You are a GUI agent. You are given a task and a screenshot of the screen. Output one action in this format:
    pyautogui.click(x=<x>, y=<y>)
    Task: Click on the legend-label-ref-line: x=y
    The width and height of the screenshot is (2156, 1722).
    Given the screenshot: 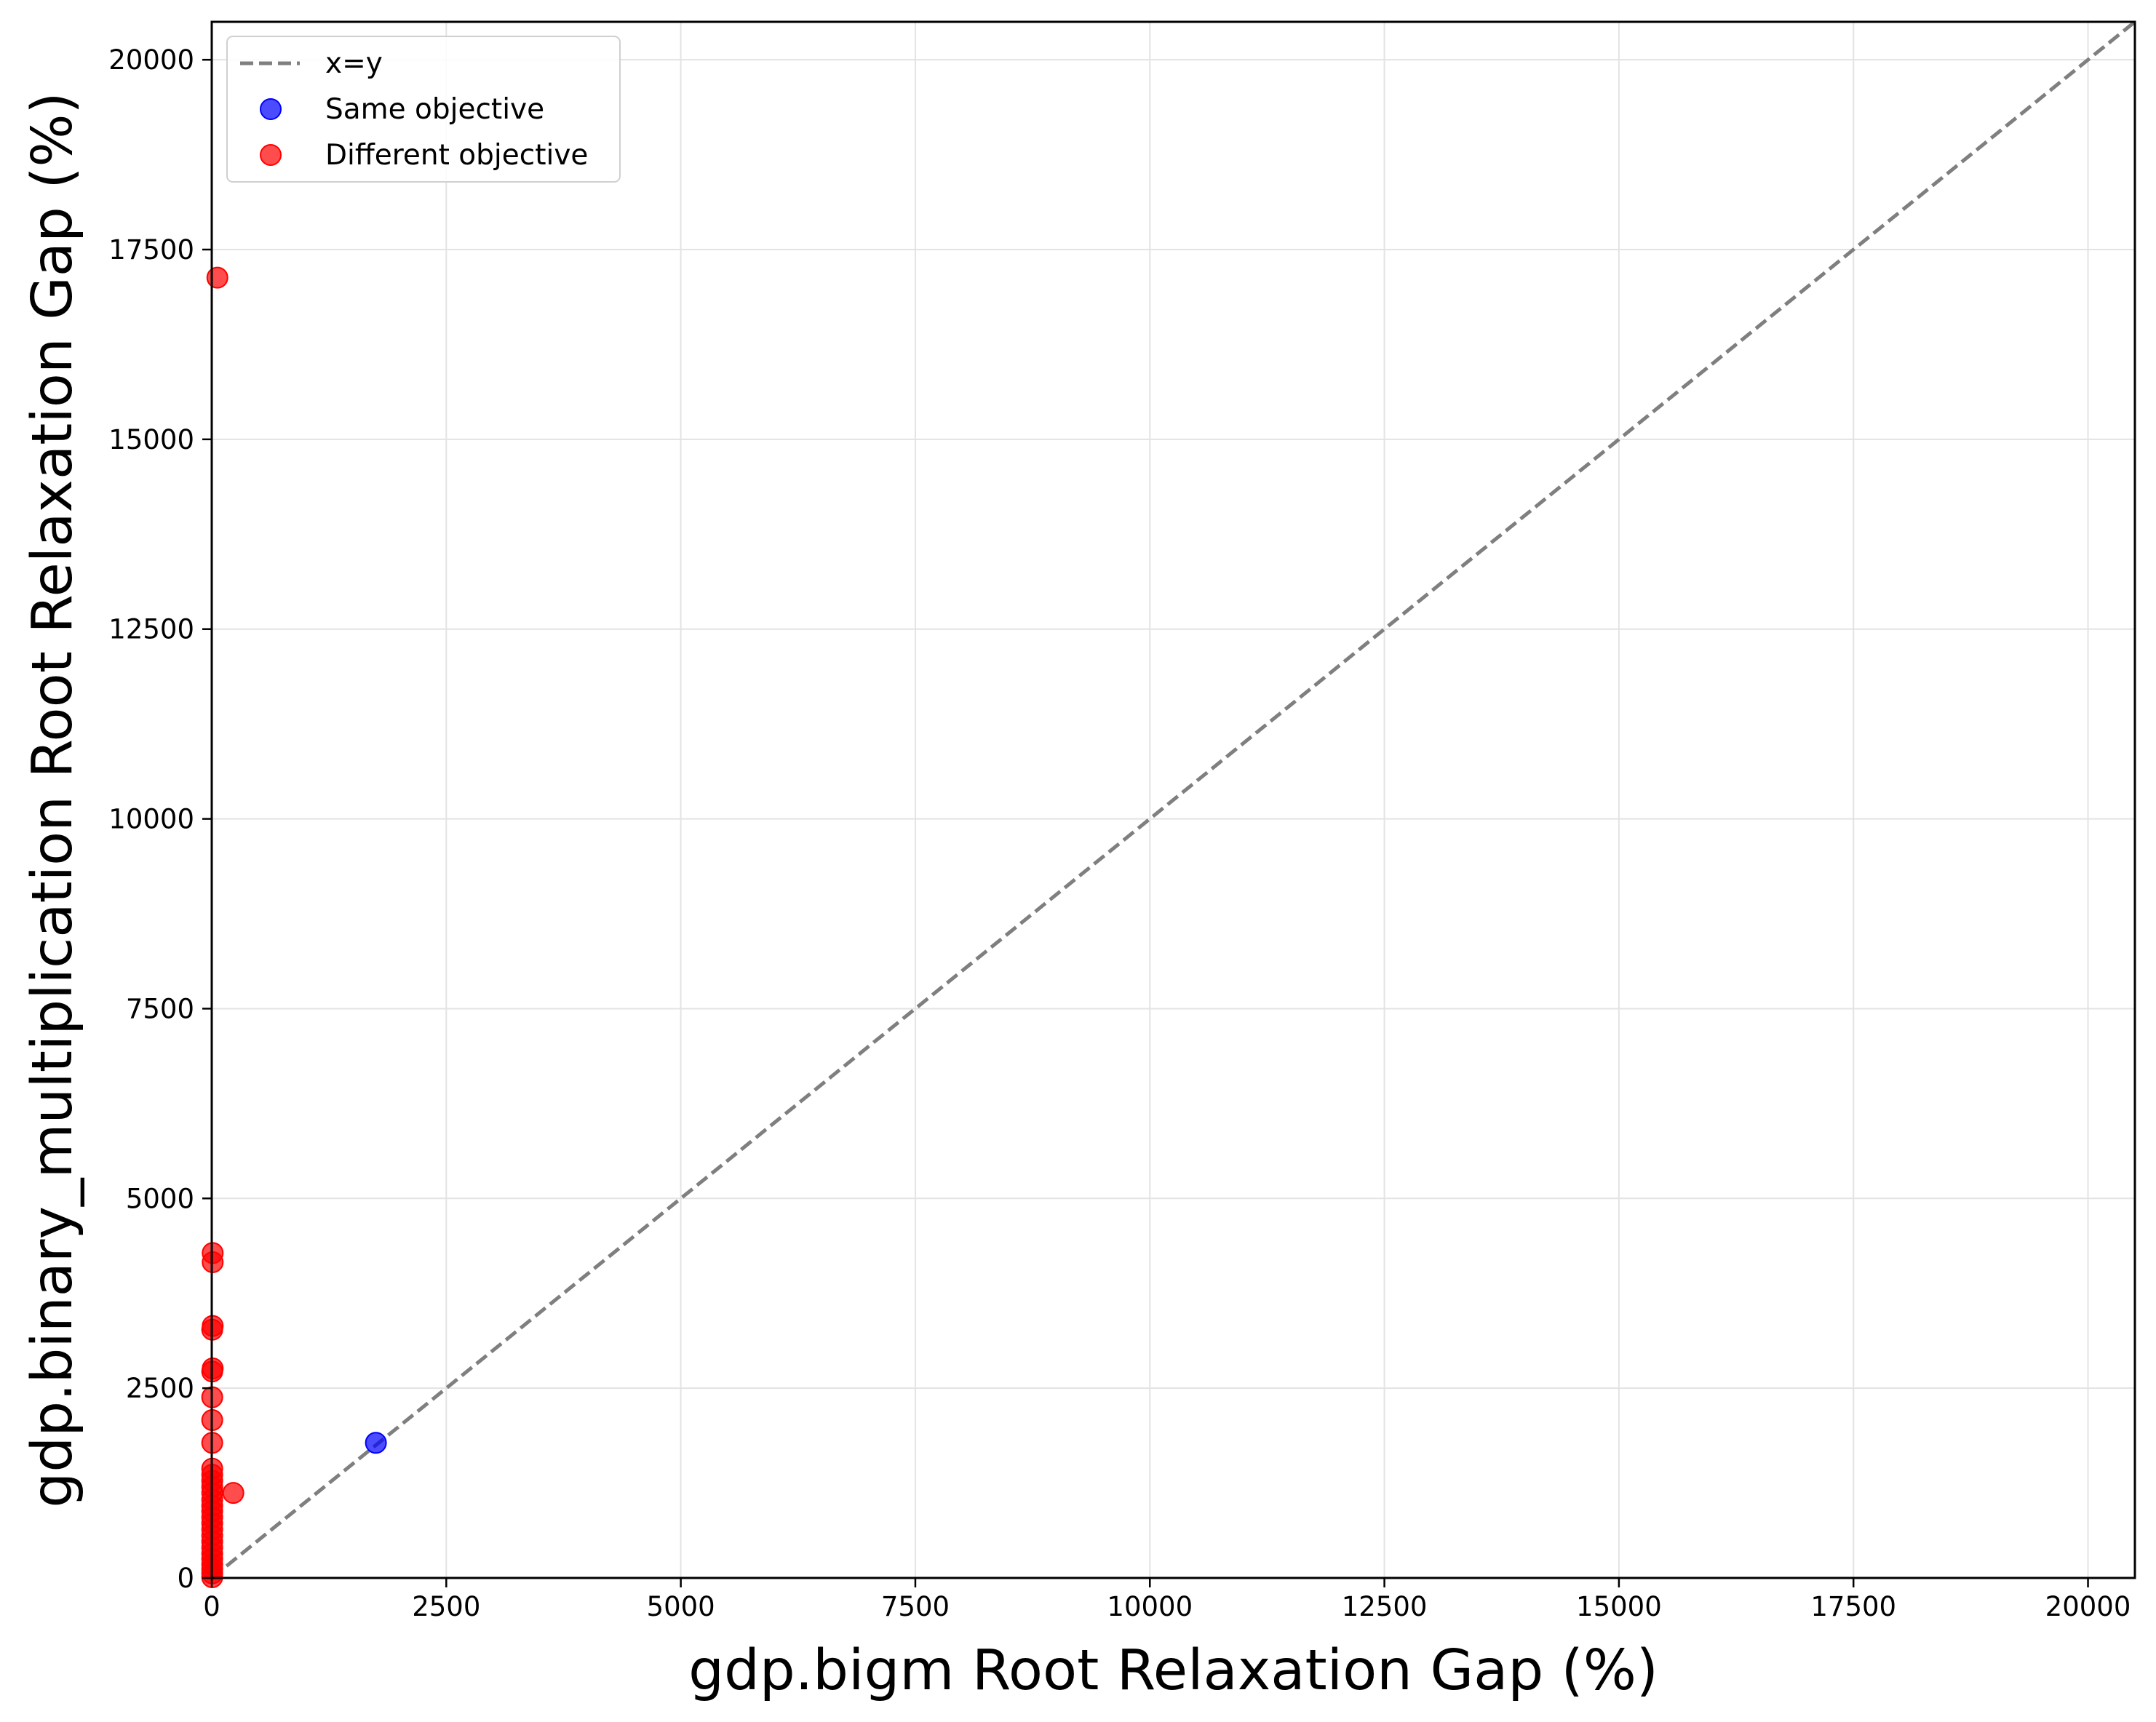 What is the action you would take?
    pyautogui.click(x=354, y=63)
    